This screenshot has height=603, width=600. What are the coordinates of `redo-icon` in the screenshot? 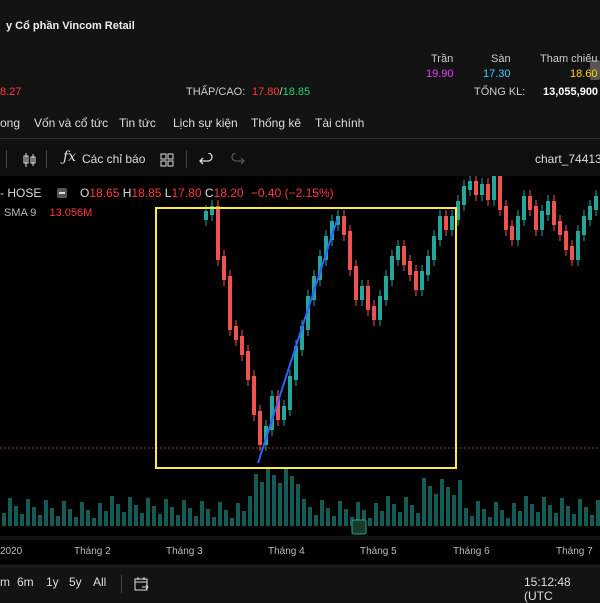 It's located at (238, 160).